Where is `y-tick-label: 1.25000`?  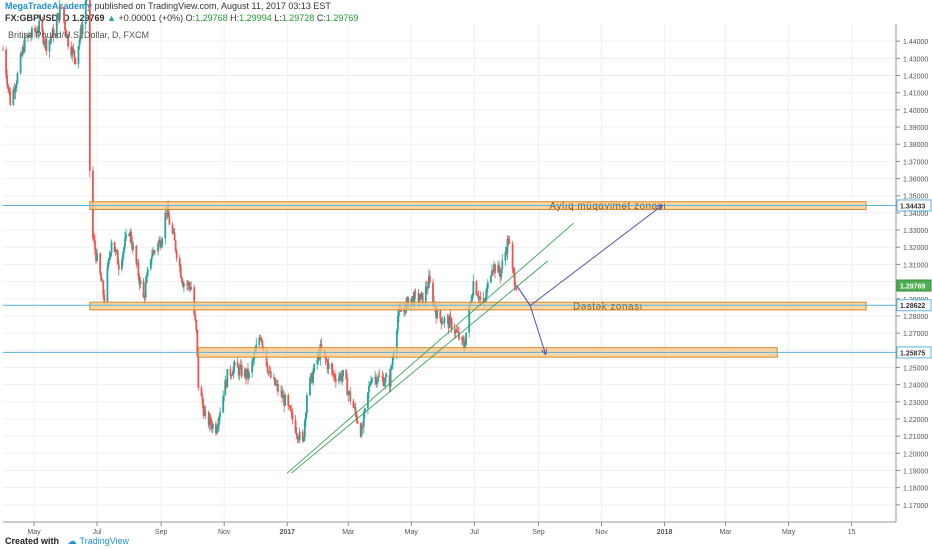 y-tick-label: 1.25000 is located at coordinates (915, 368).